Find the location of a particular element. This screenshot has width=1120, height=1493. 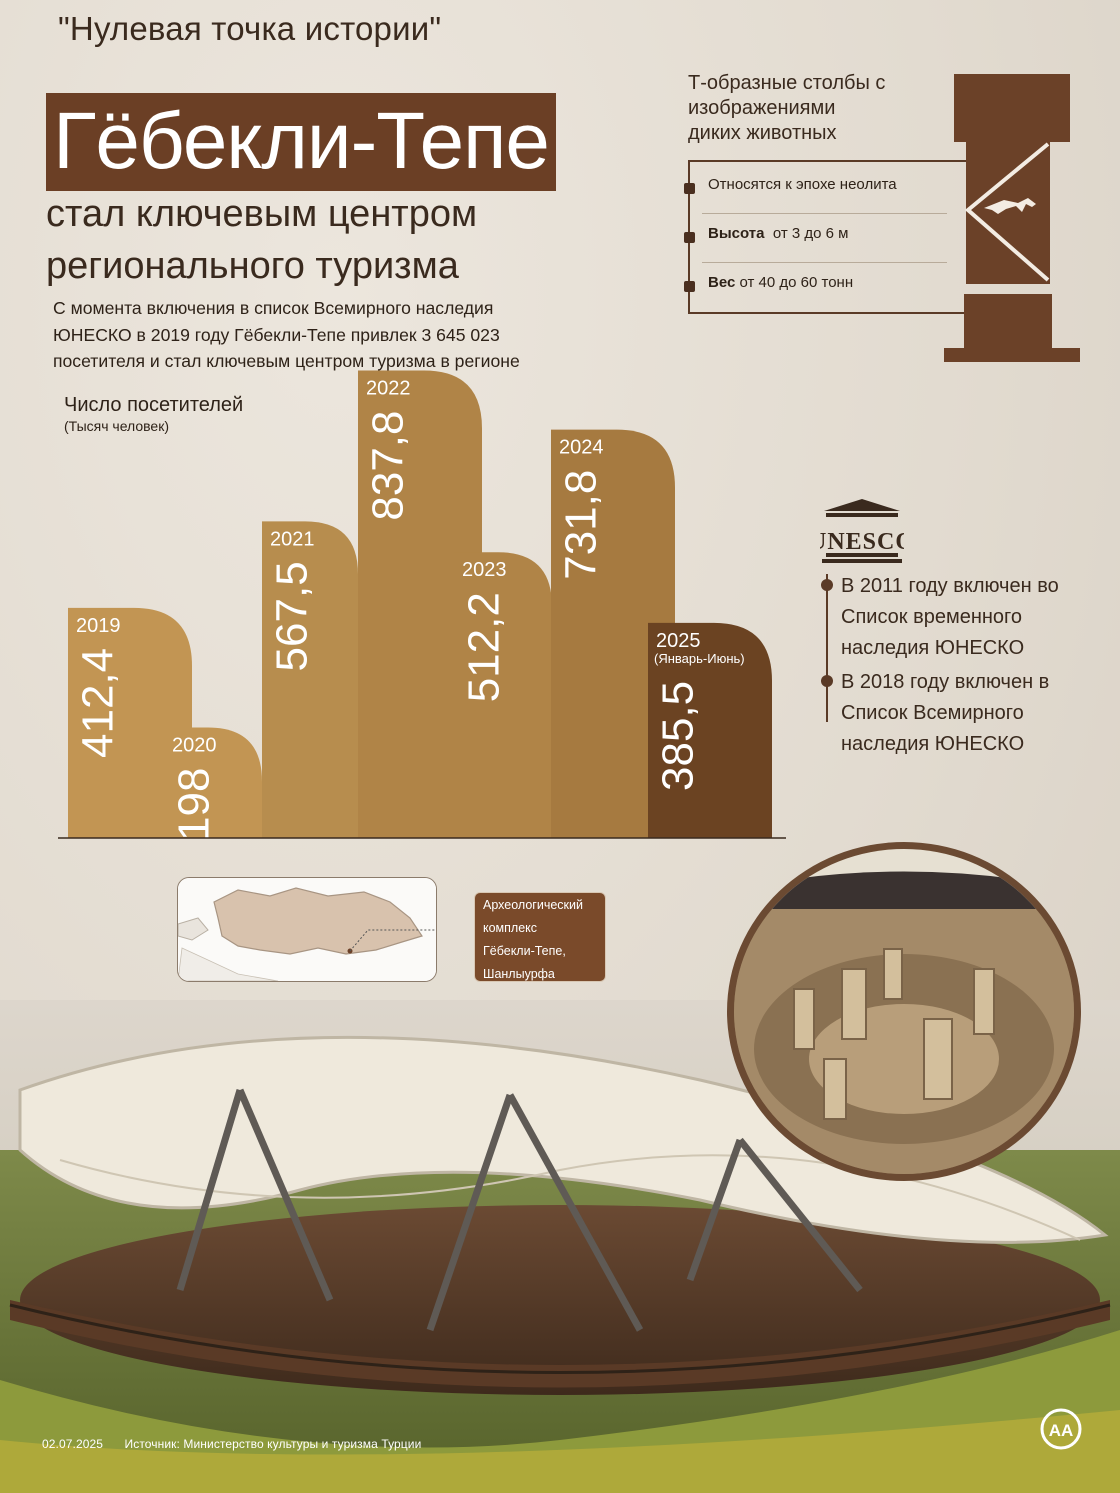

fact-value: от 40 до 60 тонн is located at coordinates (796, 282).